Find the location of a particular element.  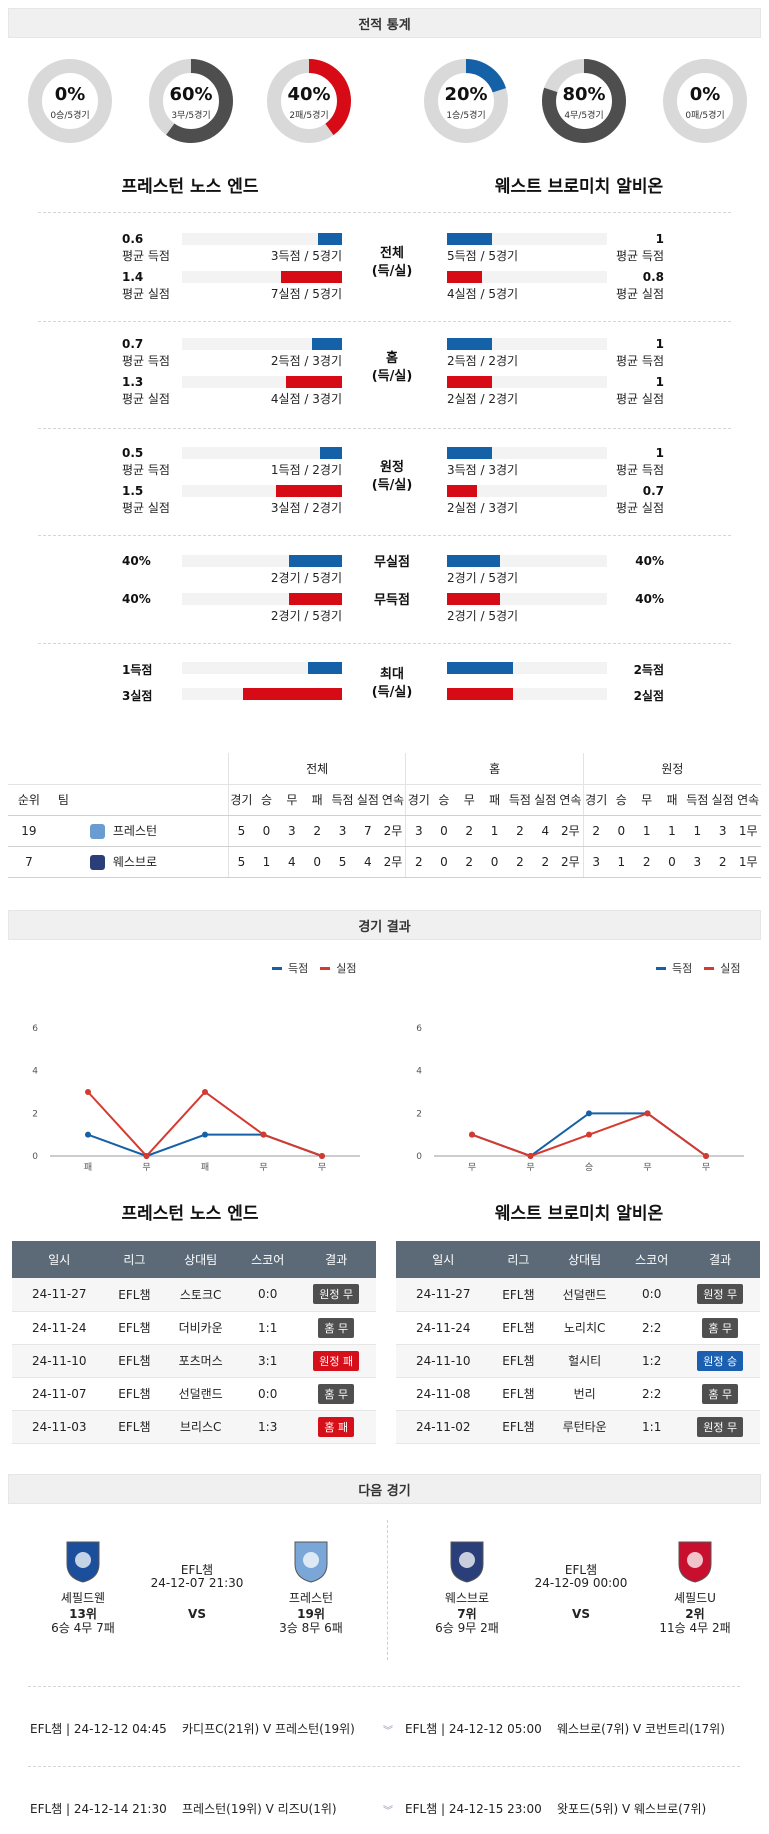

next-team-rank: 19위 is located at coordinates (311, 1614).